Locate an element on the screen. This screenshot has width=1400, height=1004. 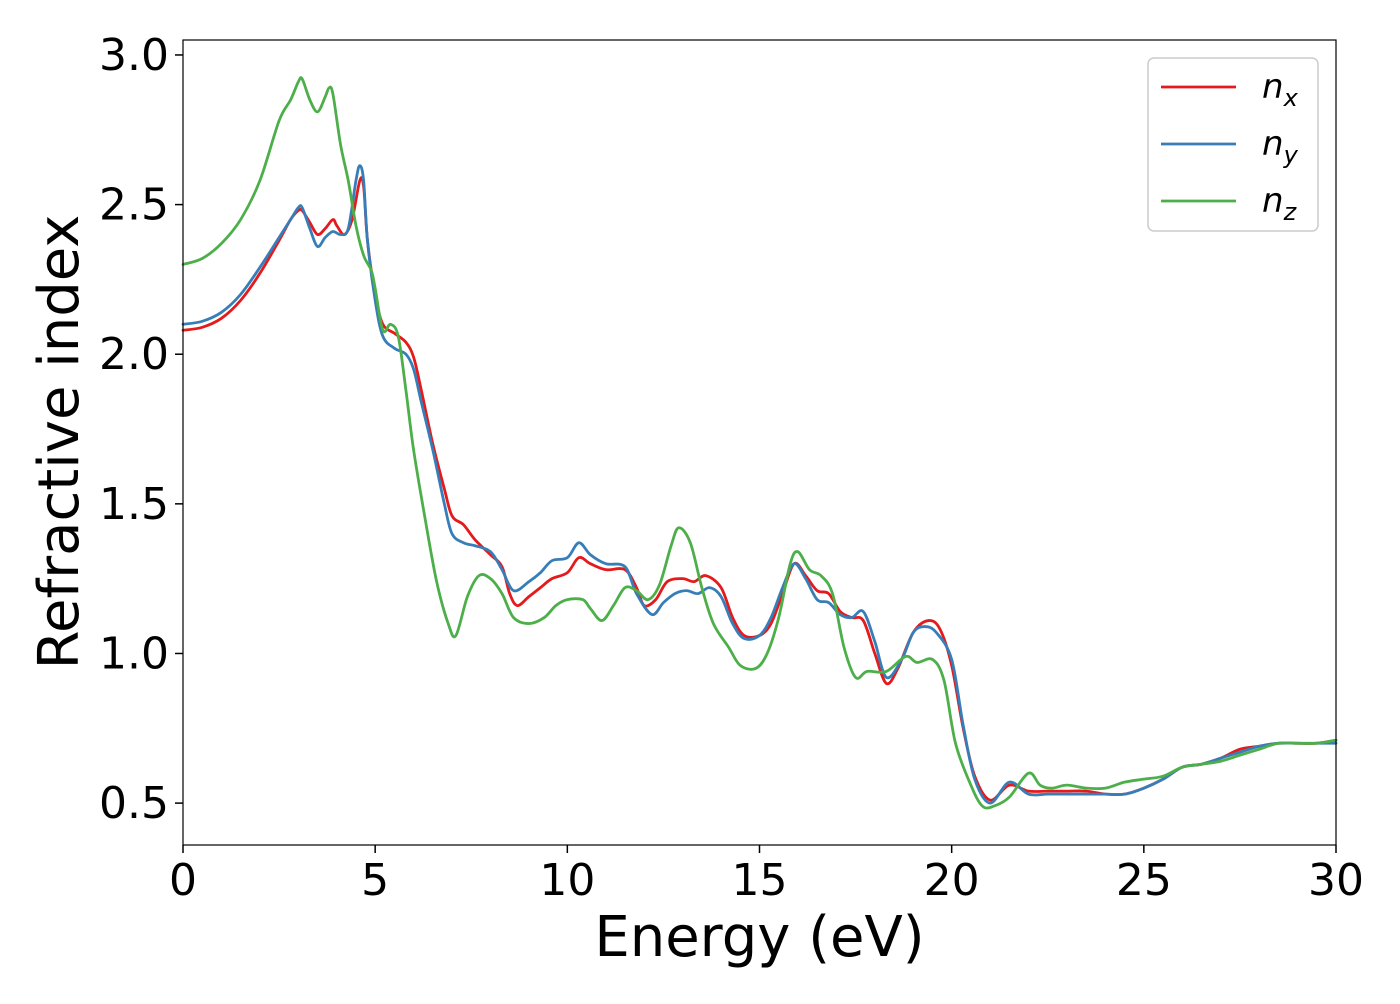
y-tick-label: 1.5 is located at coordinates (134, 504).